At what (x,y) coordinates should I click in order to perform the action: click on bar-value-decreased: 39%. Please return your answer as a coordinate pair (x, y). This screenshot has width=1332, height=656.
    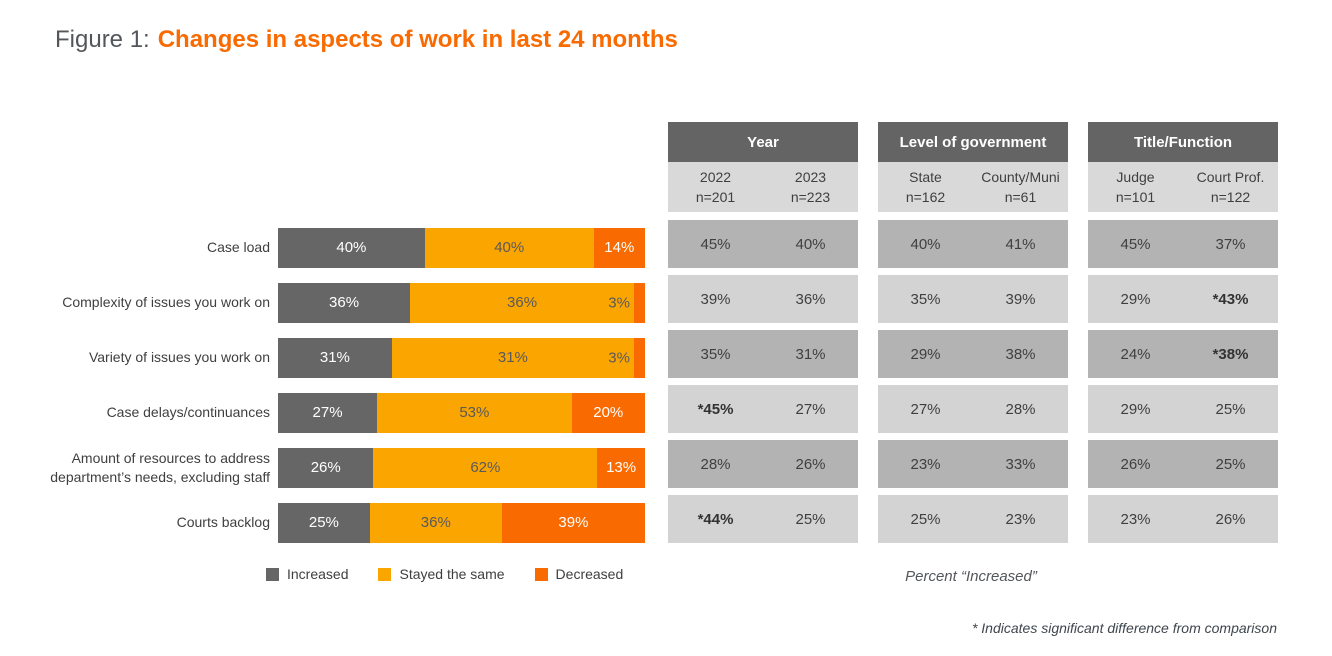
    Looking at the image, I should click on (573, 522).